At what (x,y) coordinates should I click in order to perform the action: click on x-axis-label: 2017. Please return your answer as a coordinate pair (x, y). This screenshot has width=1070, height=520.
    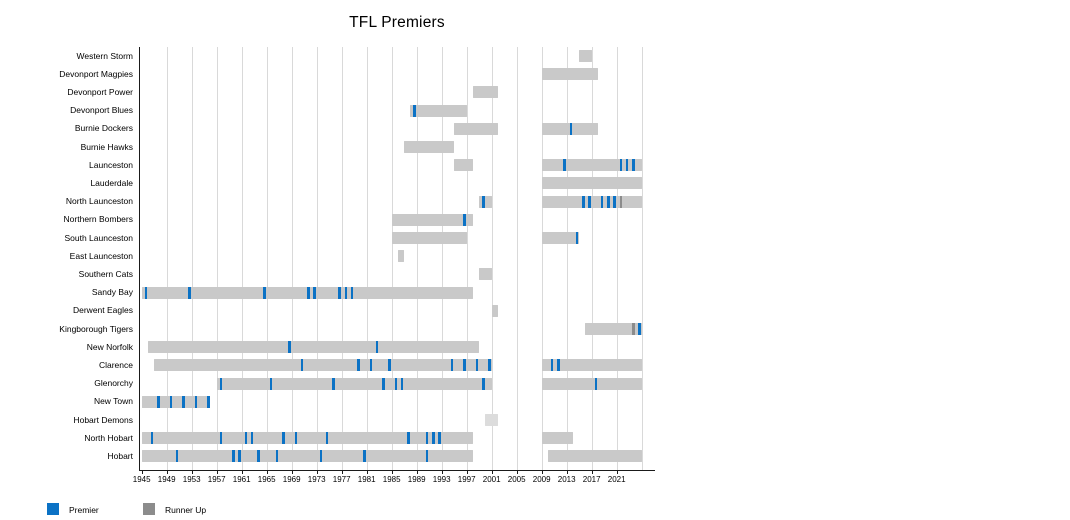
    Looking at the image, I should click on (591, 479).